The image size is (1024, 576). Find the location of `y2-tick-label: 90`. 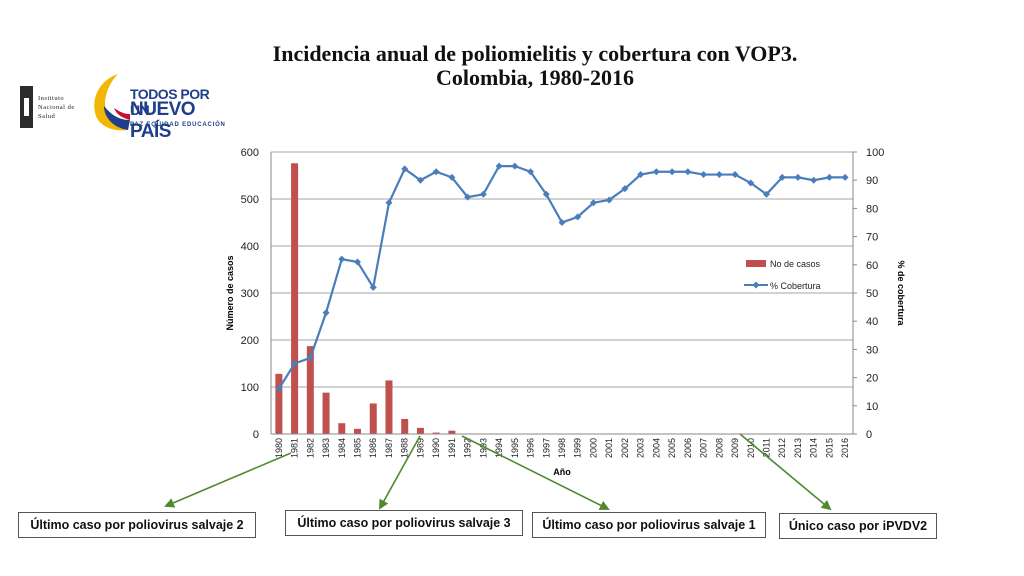

y2-tick-label: 90 is located at coordinates (872, 181).